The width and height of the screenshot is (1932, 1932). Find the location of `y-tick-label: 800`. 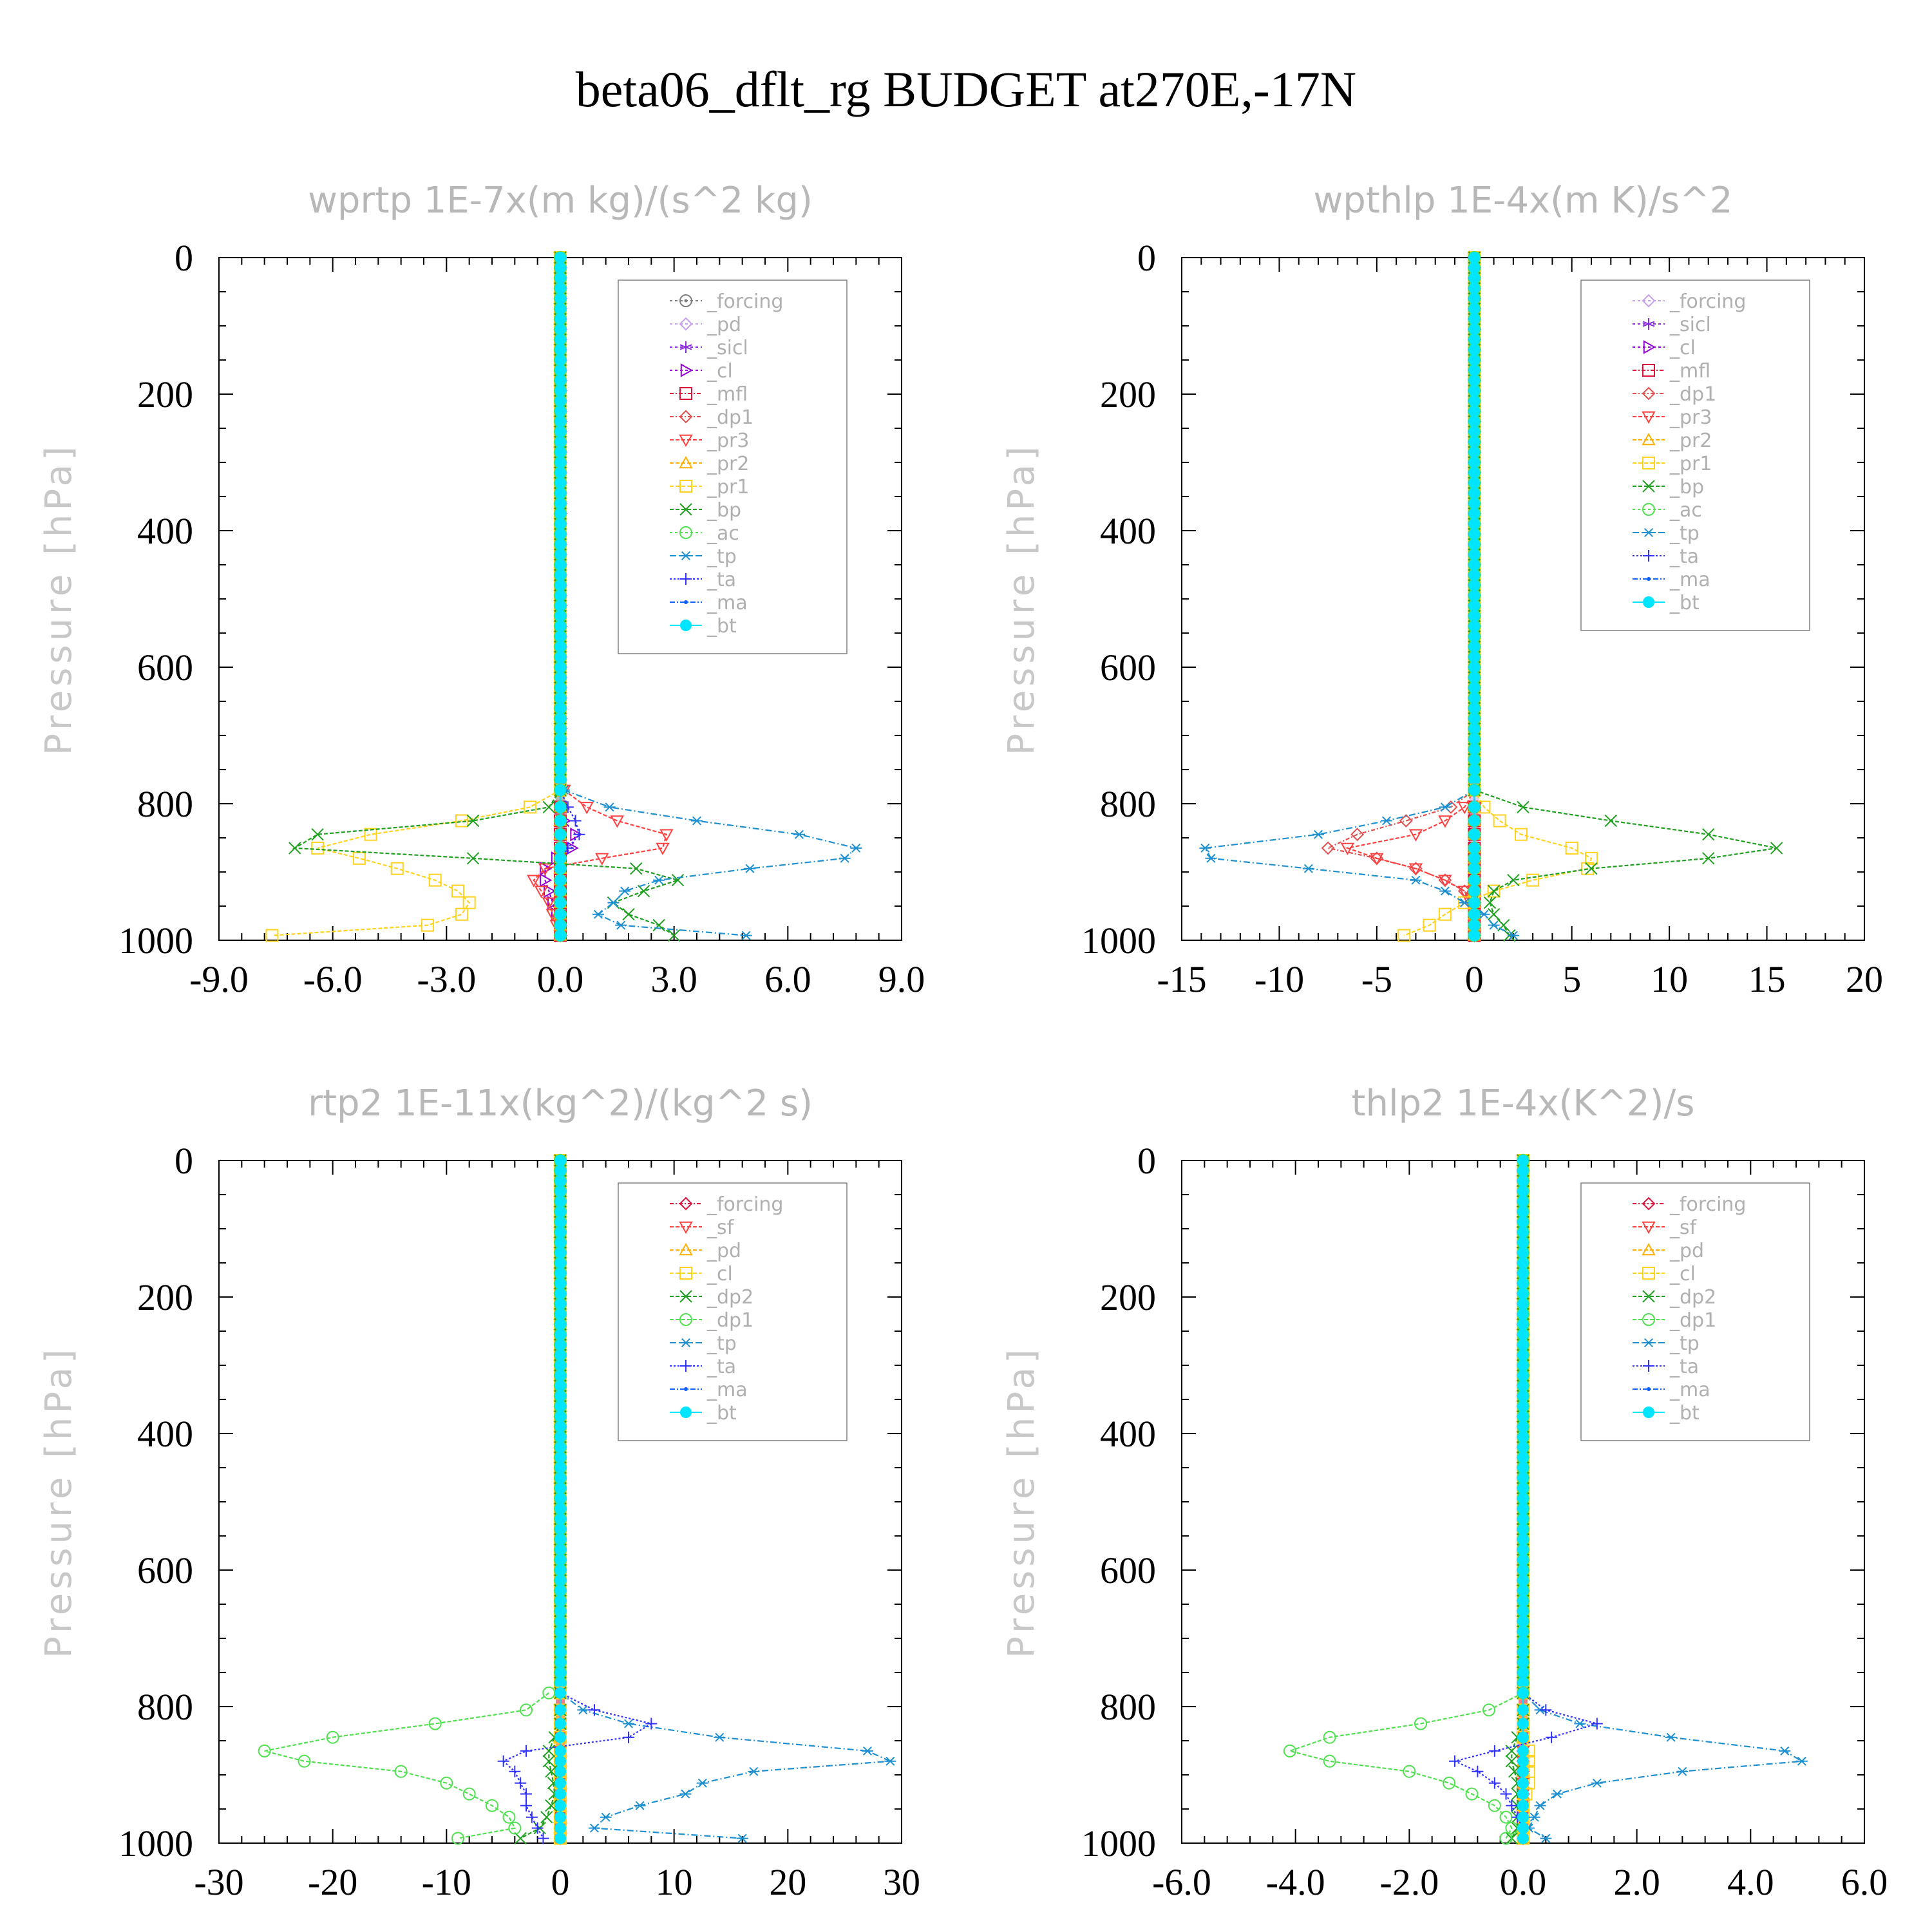

y-tick-label: 800 is located at coordinates (1128, 804).